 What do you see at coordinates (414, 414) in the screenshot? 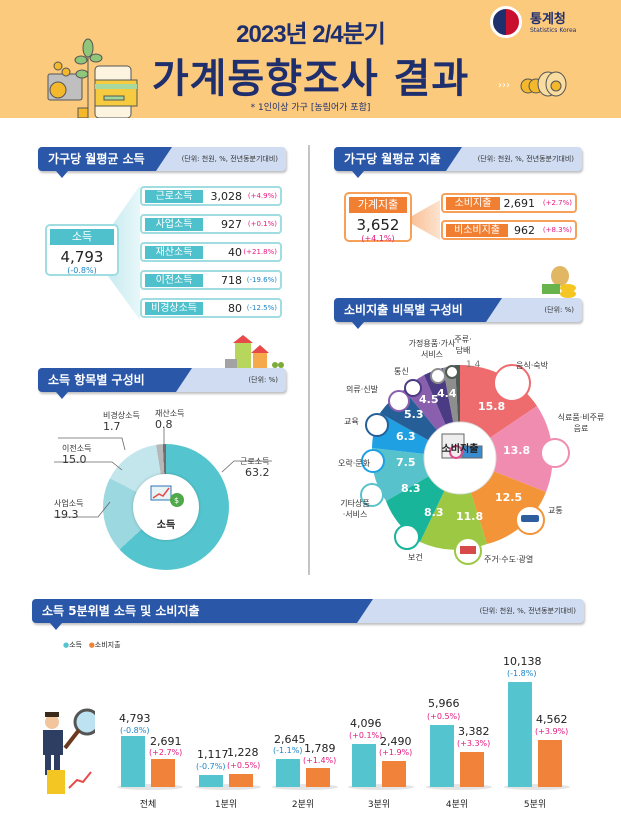
I see `slice-value: 5.3` at bounding box center [414, 414].